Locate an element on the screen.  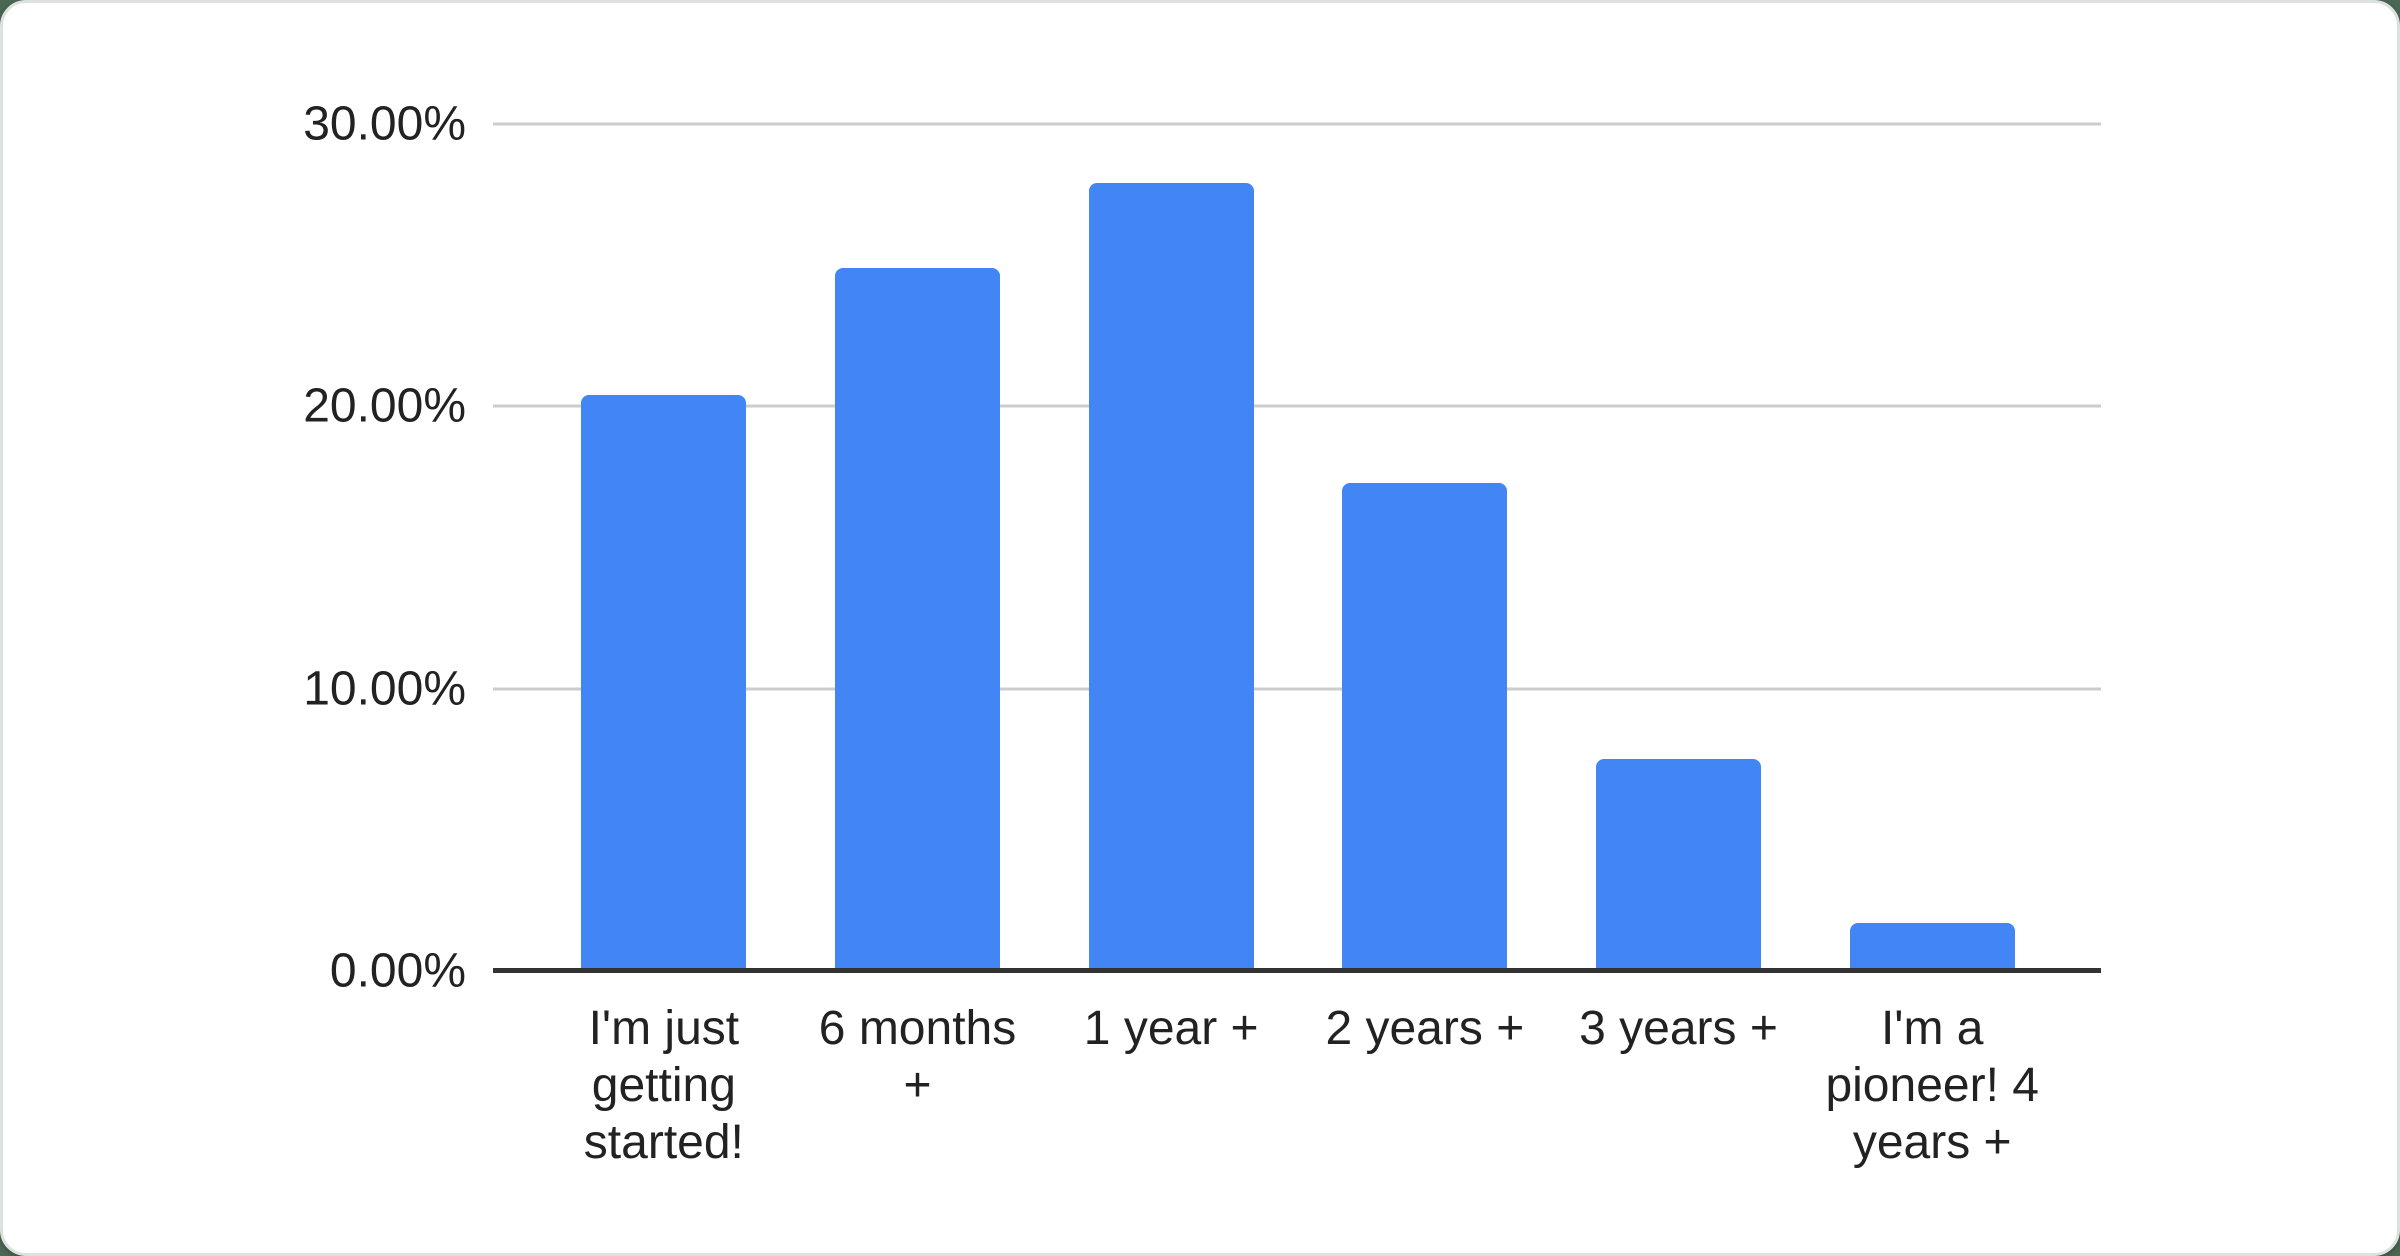
x-tick-label: I'm a pioneer! 4 years + is located at coordinates (1932, 1085).